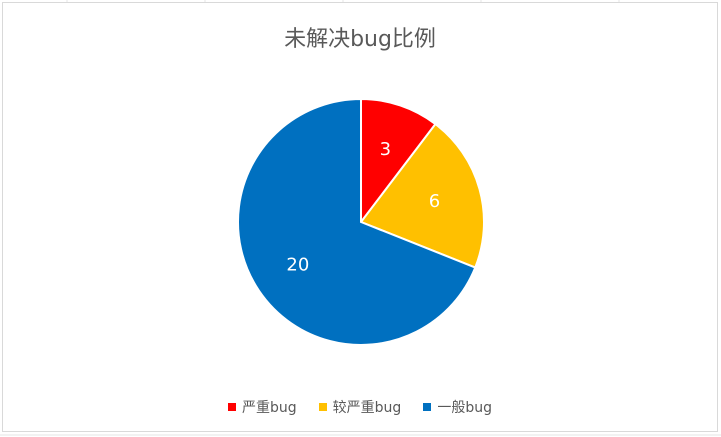 This screenshot has width=721, height=437. What do you see at coordinates (322, 407) in the screenshot?
I see `legend-swatch-moderate` at bounding box center [322, 407].